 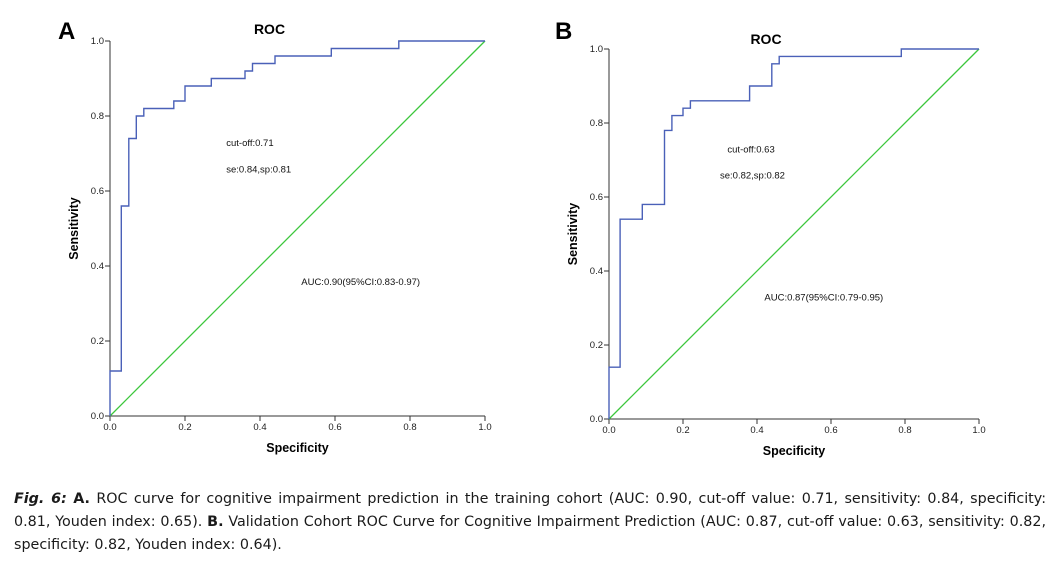 What do you see at coordinates (682, 430) in the screenshot?
I see `chart-b-x-tick-label: 0.2` at bounding box center [682, 430].